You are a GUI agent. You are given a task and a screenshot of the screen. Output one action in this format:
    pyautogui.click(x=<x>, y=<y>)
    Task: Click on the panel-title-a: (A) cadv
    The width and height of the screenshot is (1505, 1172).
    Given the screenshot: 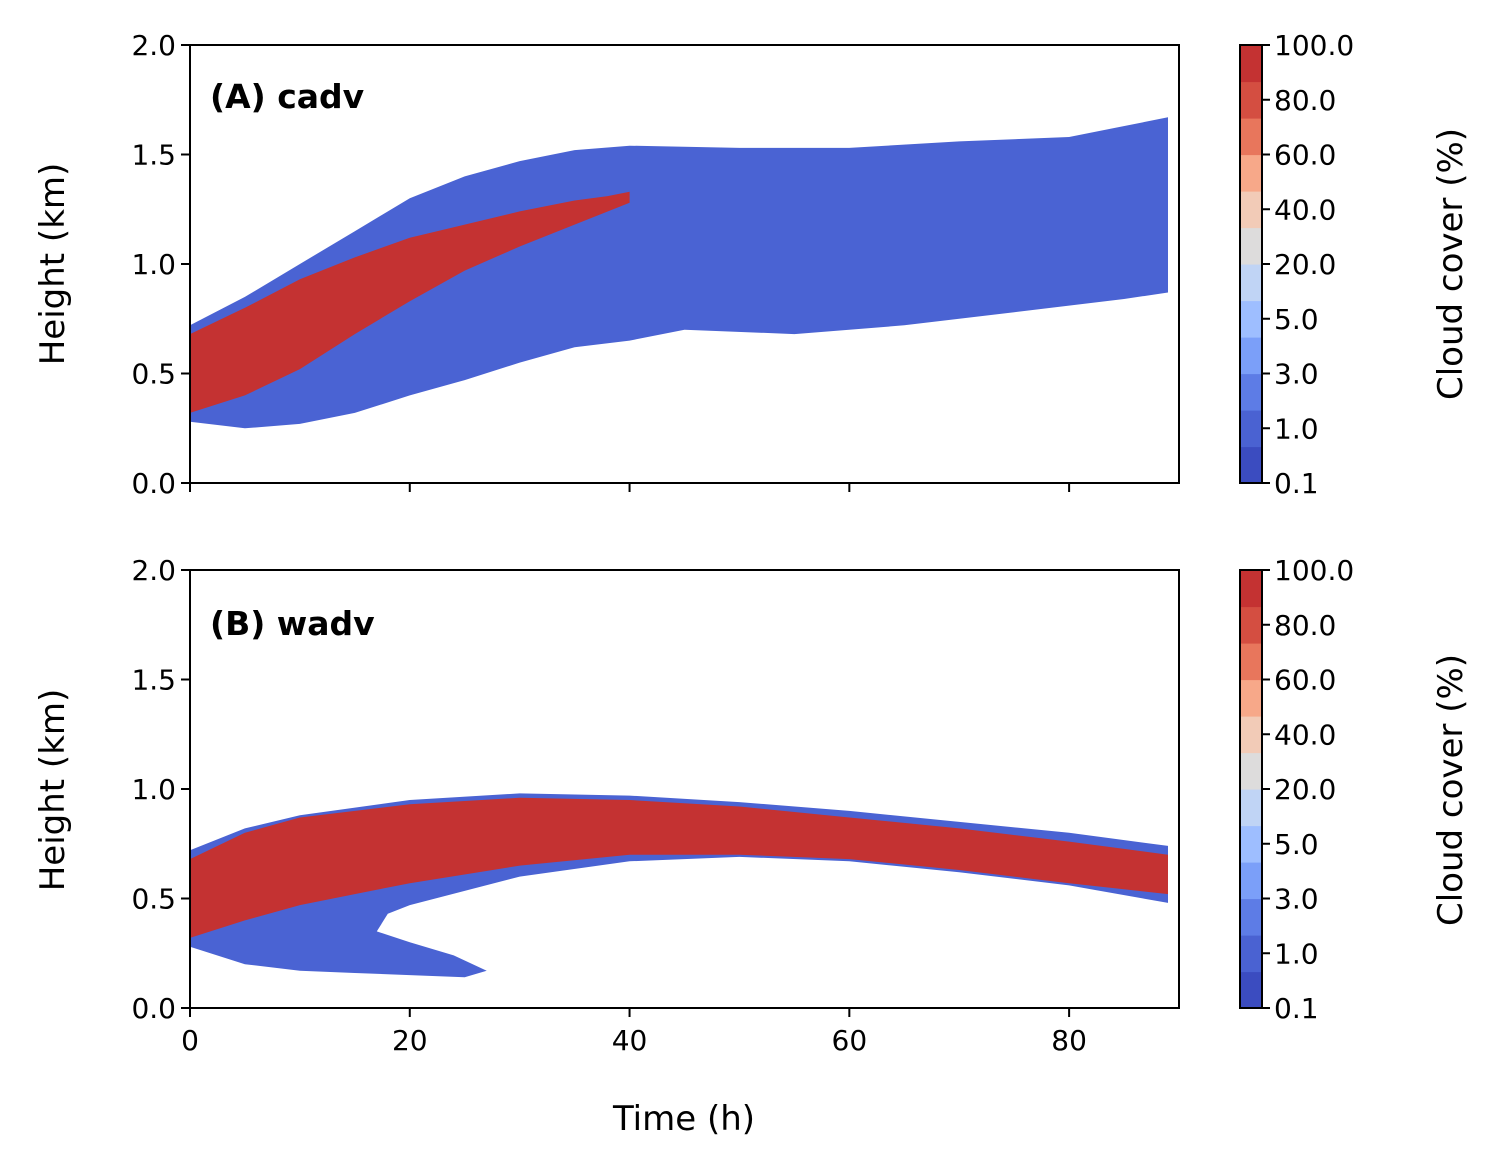 What is the action you would take?
    pyautogui.click(x=287, y=96)
    